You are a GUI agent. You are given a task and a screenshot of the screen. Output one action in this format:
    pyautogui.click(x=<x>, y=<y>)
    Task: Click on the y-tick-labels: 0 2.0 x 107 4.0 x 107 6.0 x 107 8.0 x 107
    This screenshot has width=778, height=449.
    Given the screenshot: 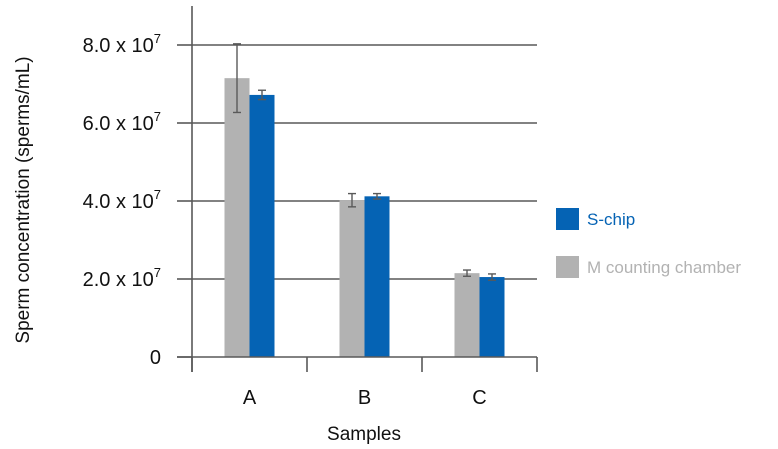 What is the action you would take?
    pyautogui.click(x=122, y=200)
    